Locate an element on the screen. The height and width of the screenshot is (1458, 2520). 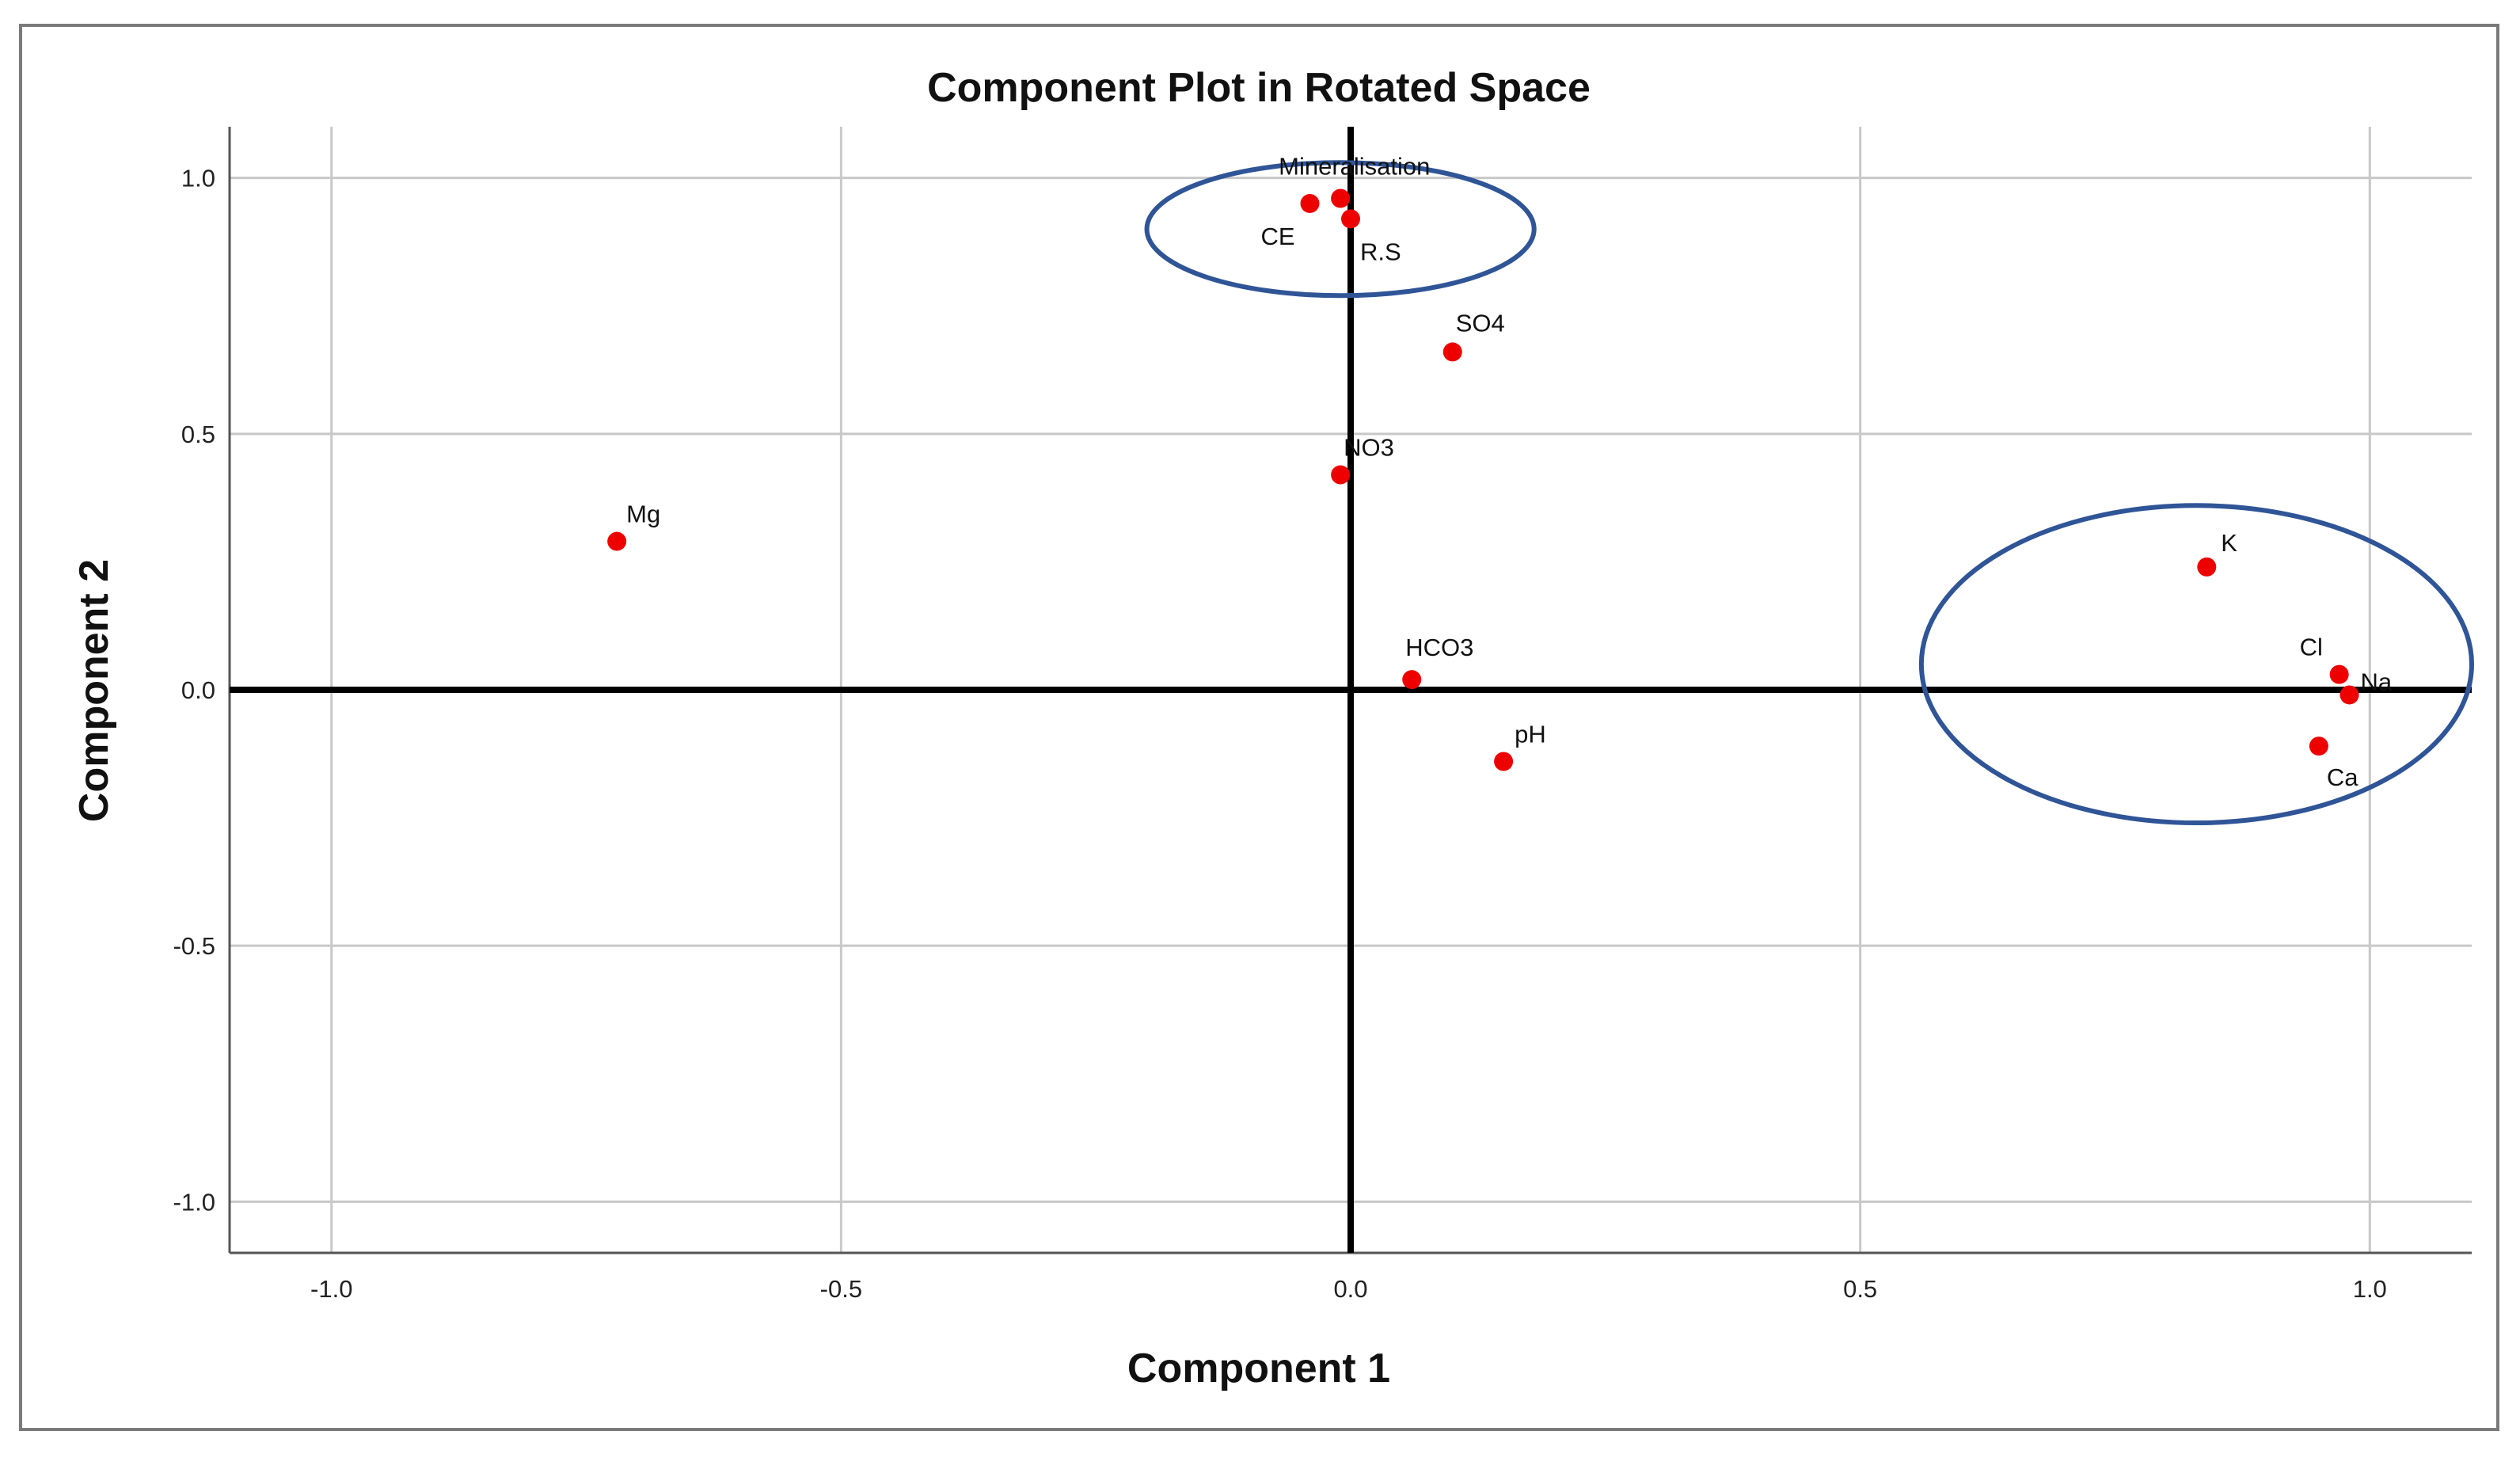
point-label: Cl is located at coordinates (2311, 647).